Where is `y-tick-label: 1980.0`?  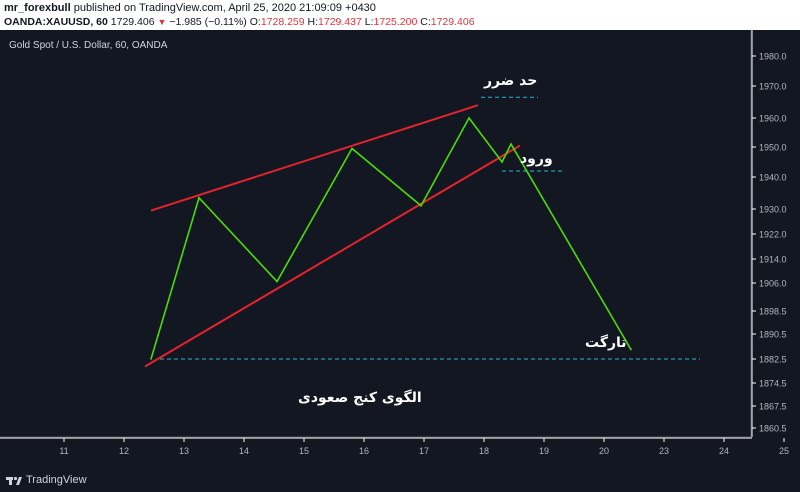 y-tick-label: 1980.0 is located at coordinates (773, 57).